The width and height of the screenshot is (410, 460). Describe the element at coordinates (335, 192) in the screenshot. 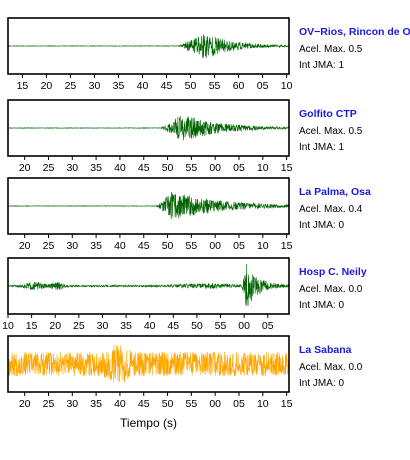

I see `station-name: La Palma, Osa` at that location.